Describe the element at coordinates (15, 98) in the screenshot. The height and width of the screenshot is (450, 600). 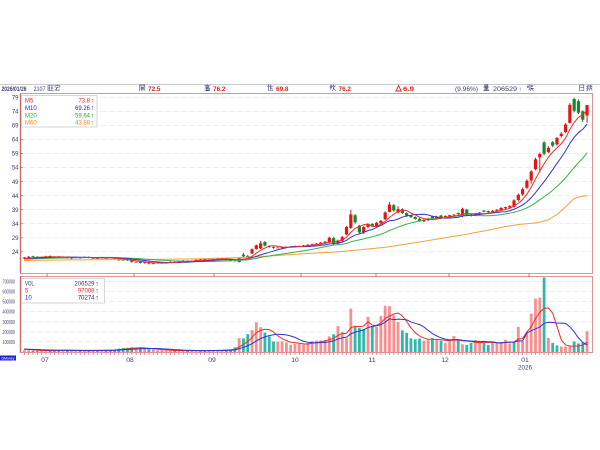
I see `svg-text: 79` at that location.